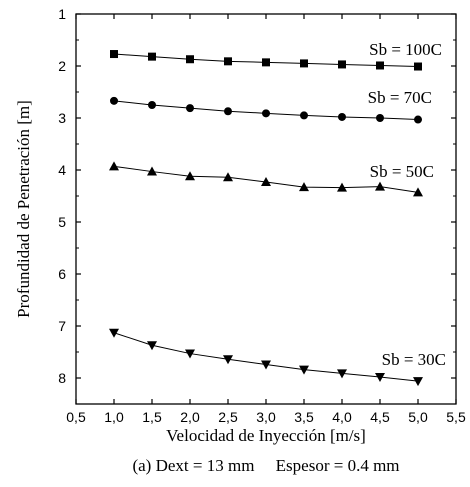 Image resolution: width=470 pixels, height=487 pixels. I want to click on x-tick-label: 3,0, so click(266, 417).